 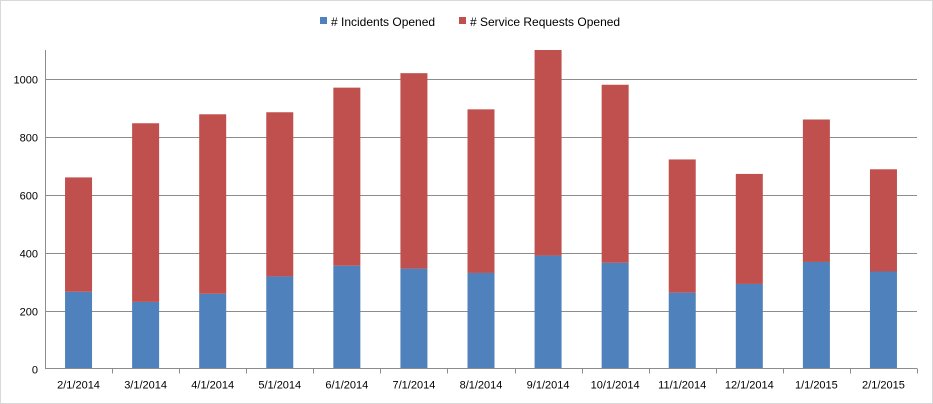 I want to click on x-tick-label: 6/1/2014, so click(x=346, y=386).